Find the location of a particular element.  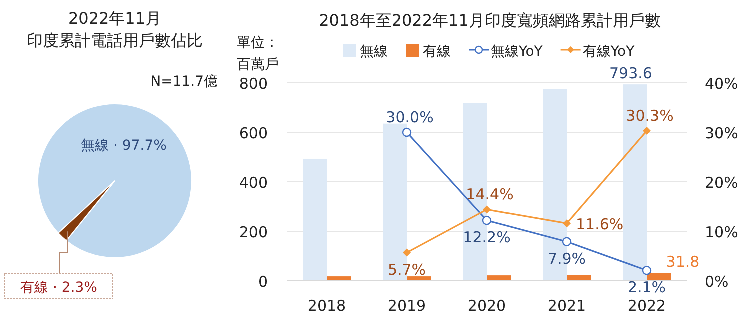

data-label: 7.9% is located at coordinates (567, 259).